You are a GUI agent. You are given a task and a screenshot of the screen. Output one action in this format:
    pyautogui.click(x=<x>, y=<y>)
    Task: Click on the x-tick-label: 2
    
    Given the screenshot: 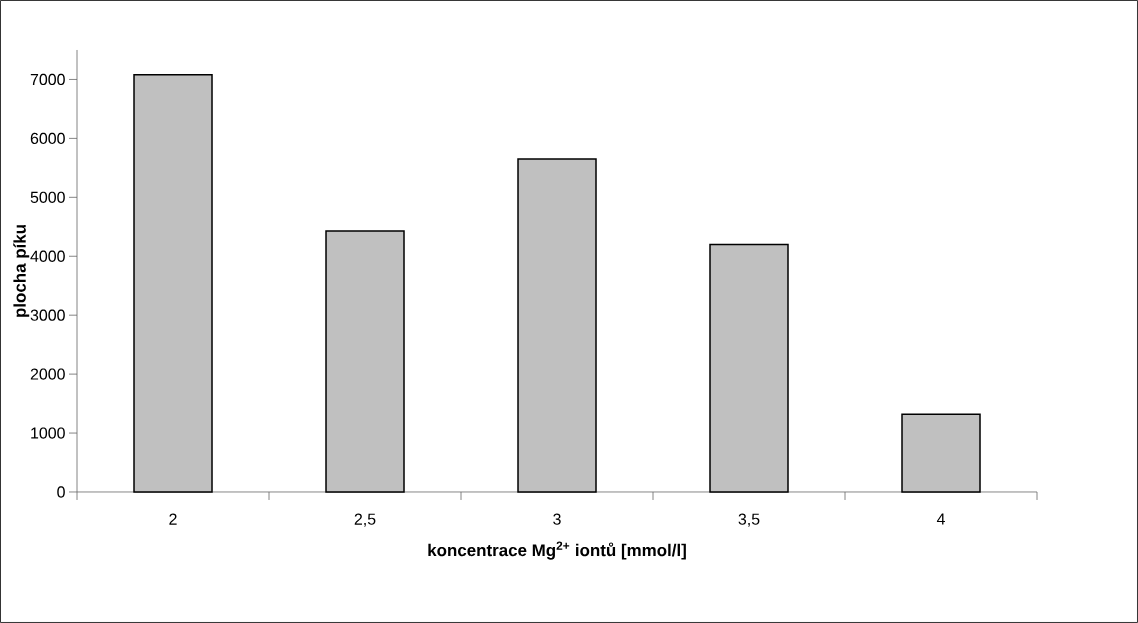 What is the action you would take?
    pyautogui.click(x=173, y=519)
    